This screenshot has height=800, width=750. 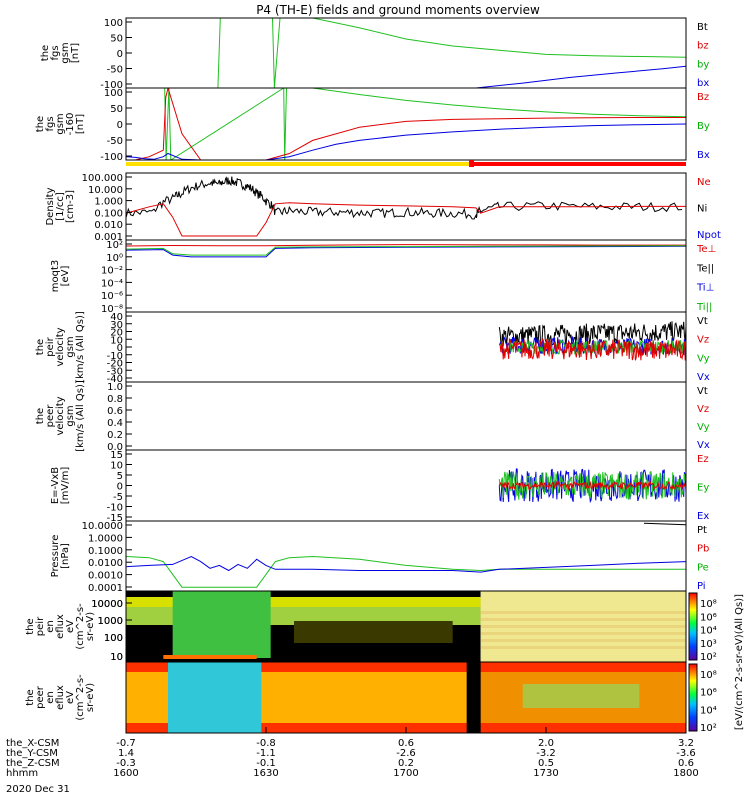 What do you see at coordinates (116, 317) in the screenshot?
I see `y-tick-label: 40` at bounding box center [116, 317].